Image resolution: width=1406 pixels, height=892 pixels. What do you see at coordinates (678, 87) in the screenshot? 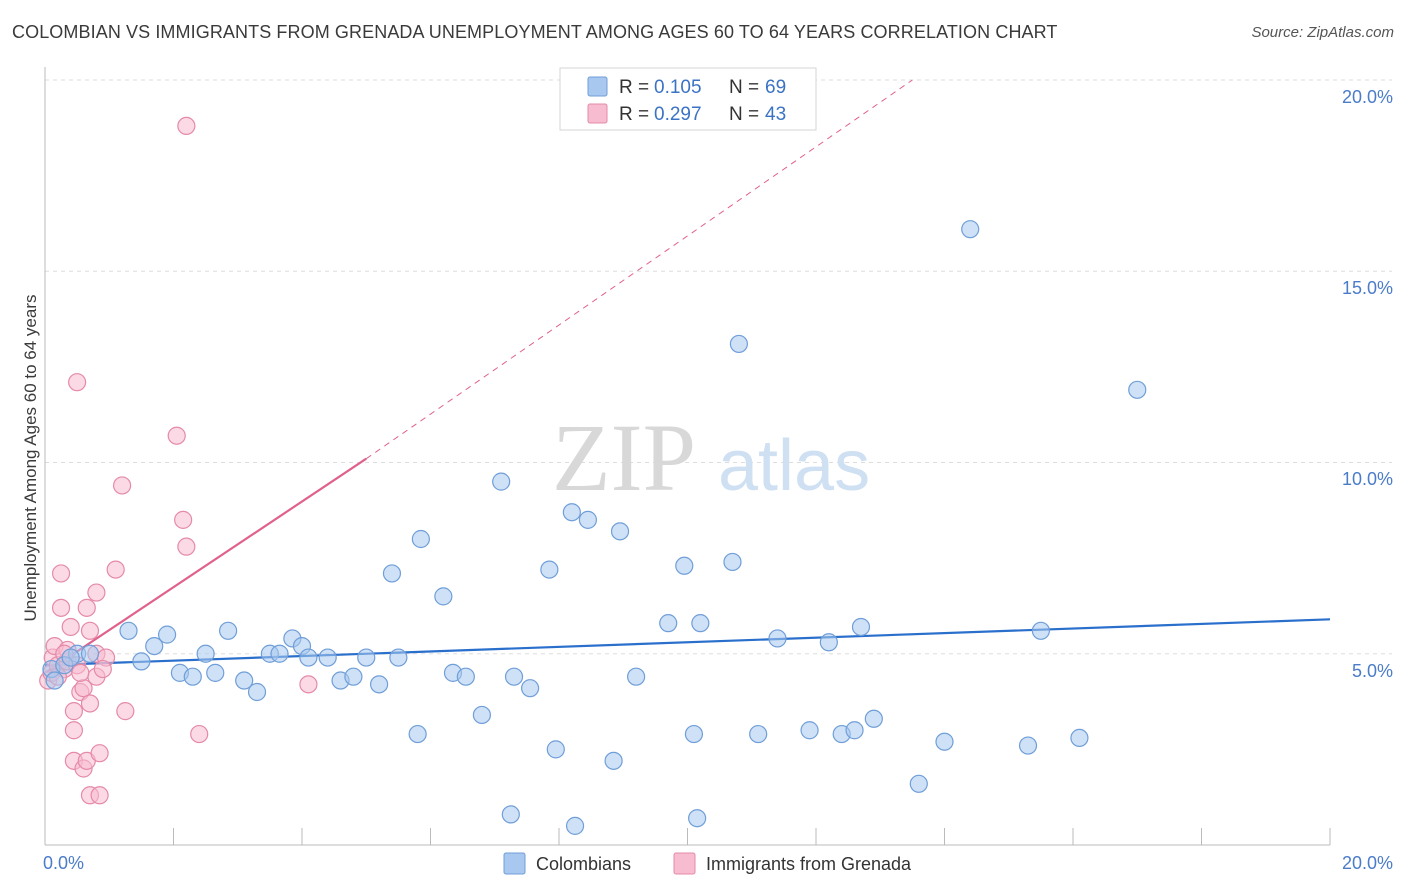
I see `legend-r-value: 0.105` at bounding box center [678, 87].